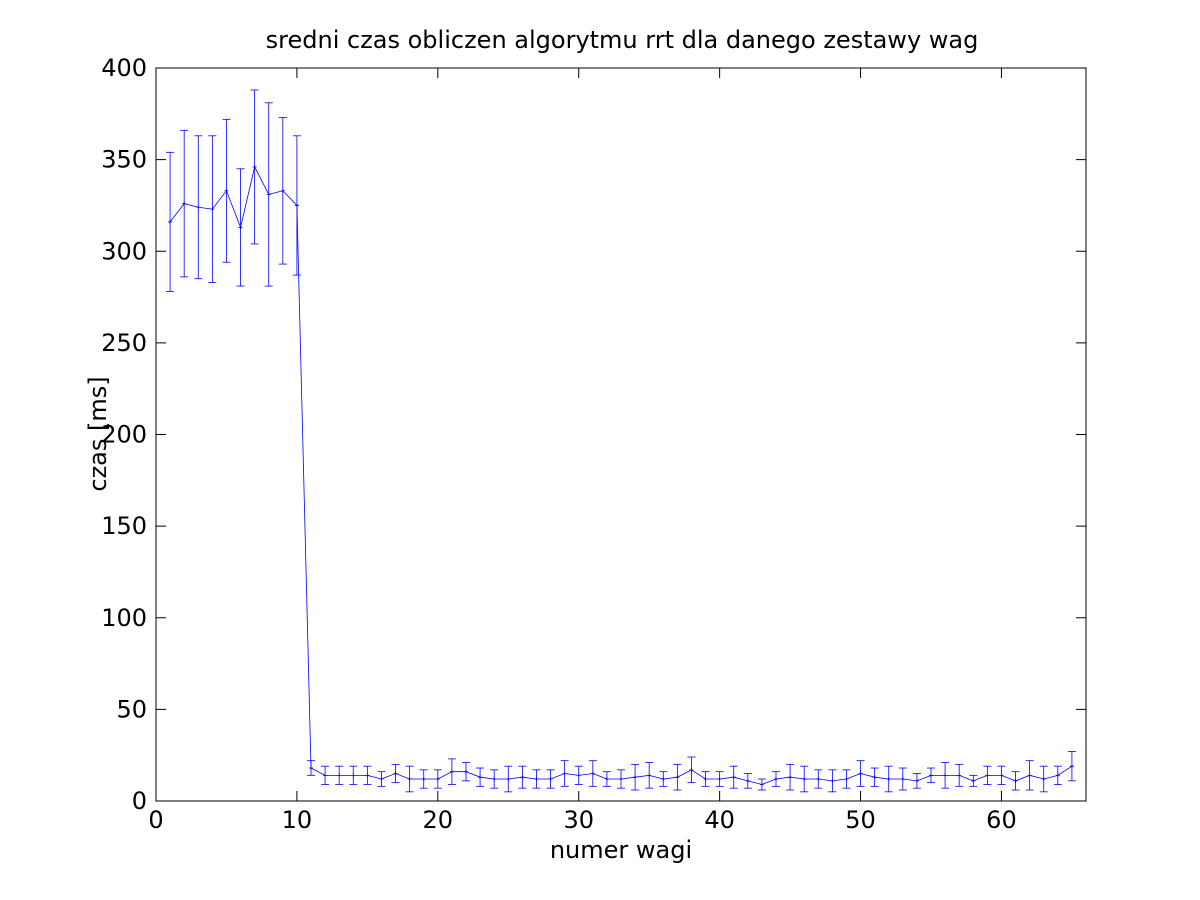  What do you see at coordinates (1001, 820) in the screenshot?
I see `x-tick-label: 60` at bounding box center [1001, 820].